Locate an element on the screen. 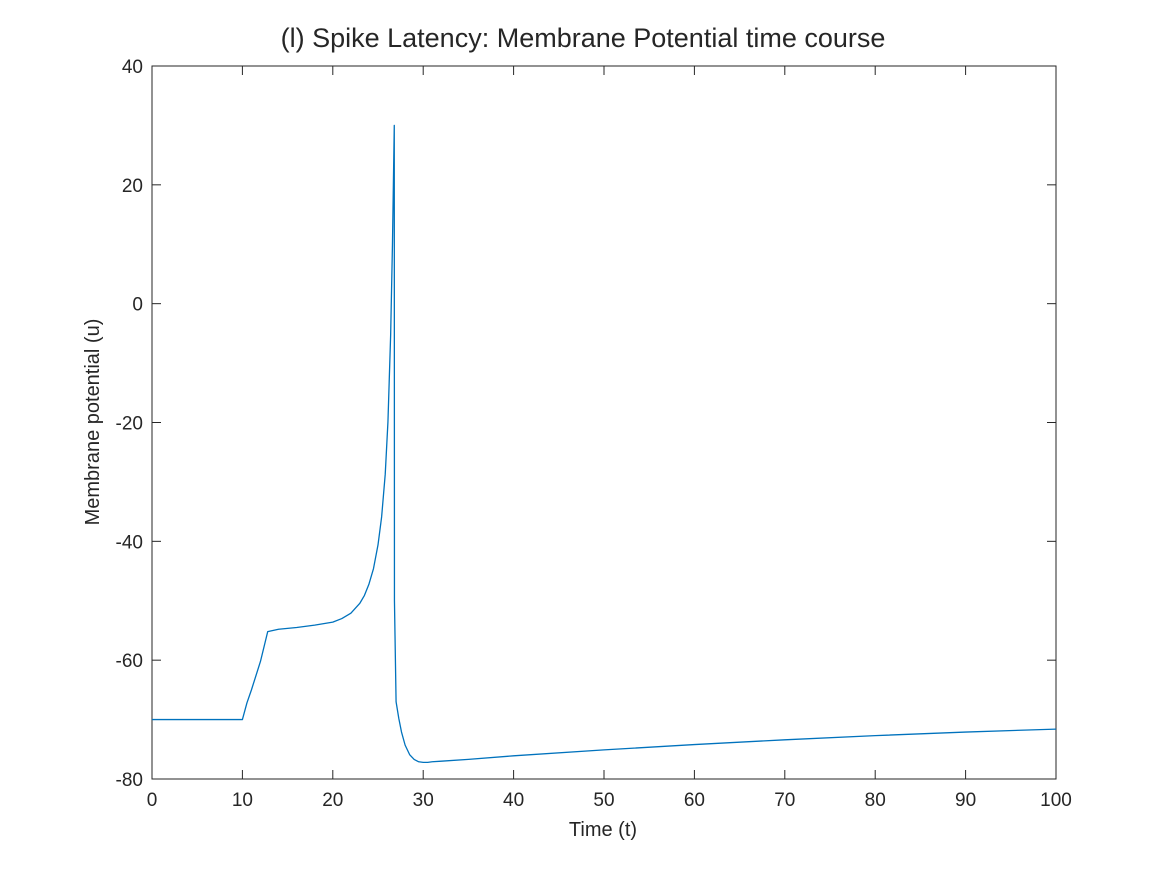 This screenshot has width=1167, height=880. y-axis-title: Membrane potential (u) is located at coordinates (93, 422).